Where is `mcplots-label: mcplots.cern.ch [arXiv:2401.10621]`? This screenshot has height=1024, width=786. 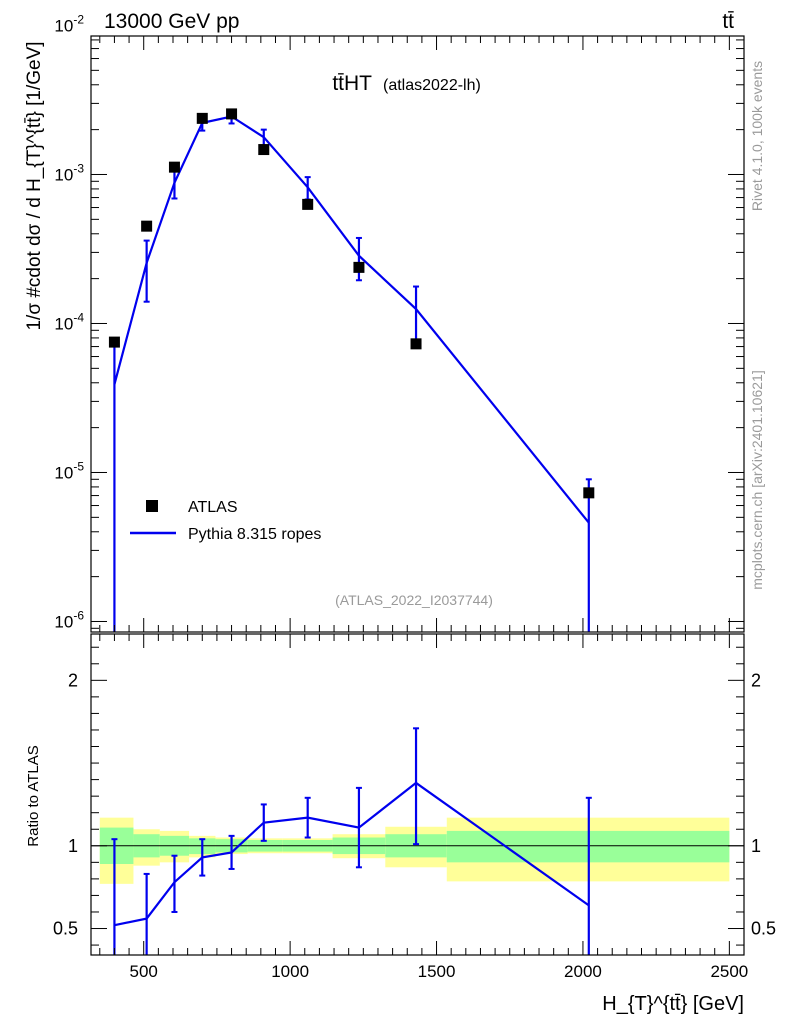
mcplots-label: mcplots.cern.ch [arXiv:2401.10621] is located at coordinates (757, 479).